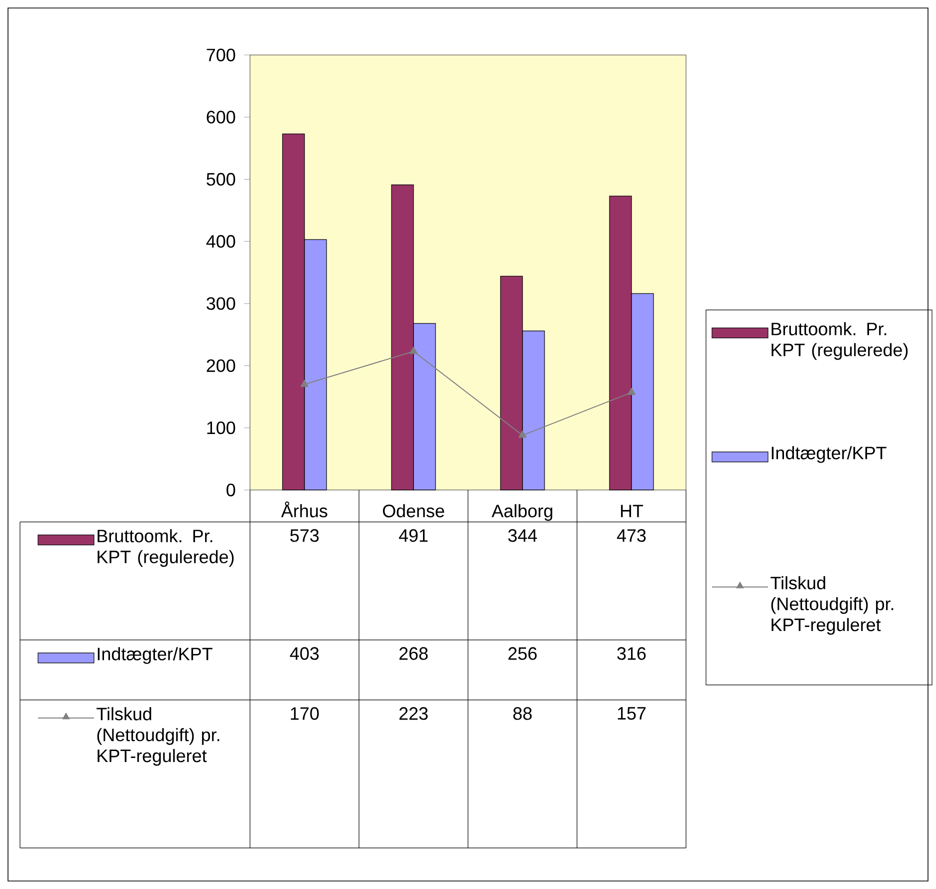 This screenshot has width=936, height=889. I want to click on data-label: 256, so click(522, 653).